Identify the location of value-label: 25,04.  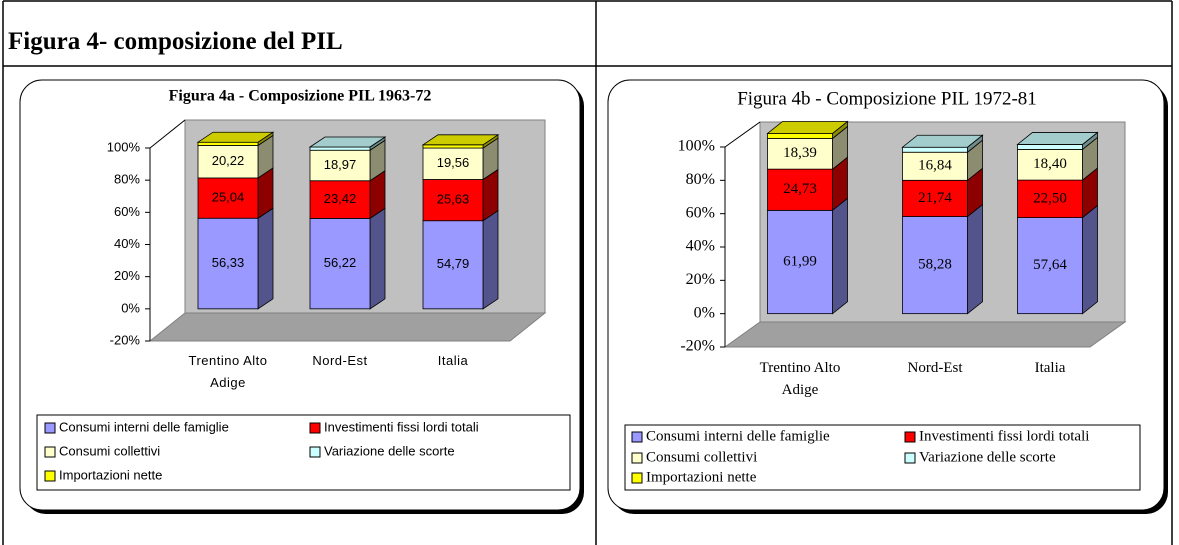
(228, 197).